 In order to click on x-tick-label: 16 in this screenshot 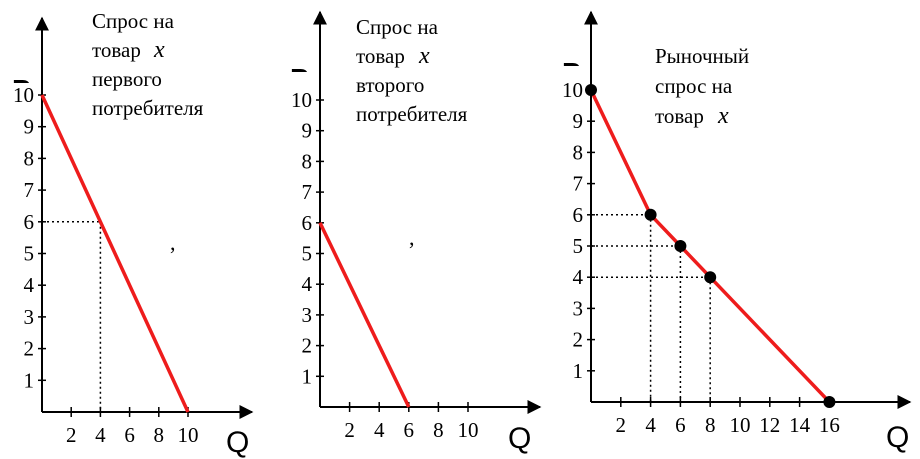, I will do `click(829, 425)`.